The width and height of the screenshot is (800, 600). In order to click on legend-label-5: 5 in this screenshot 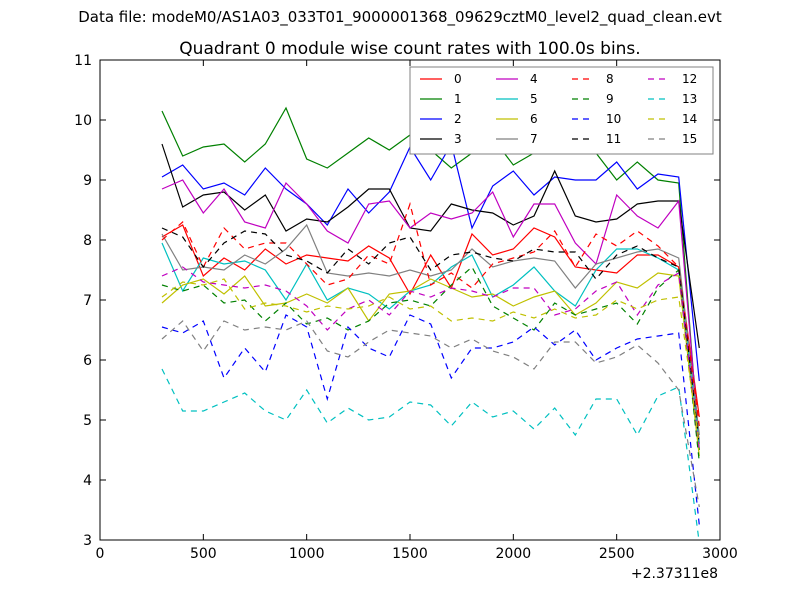, I will do `click(534, 99)`.